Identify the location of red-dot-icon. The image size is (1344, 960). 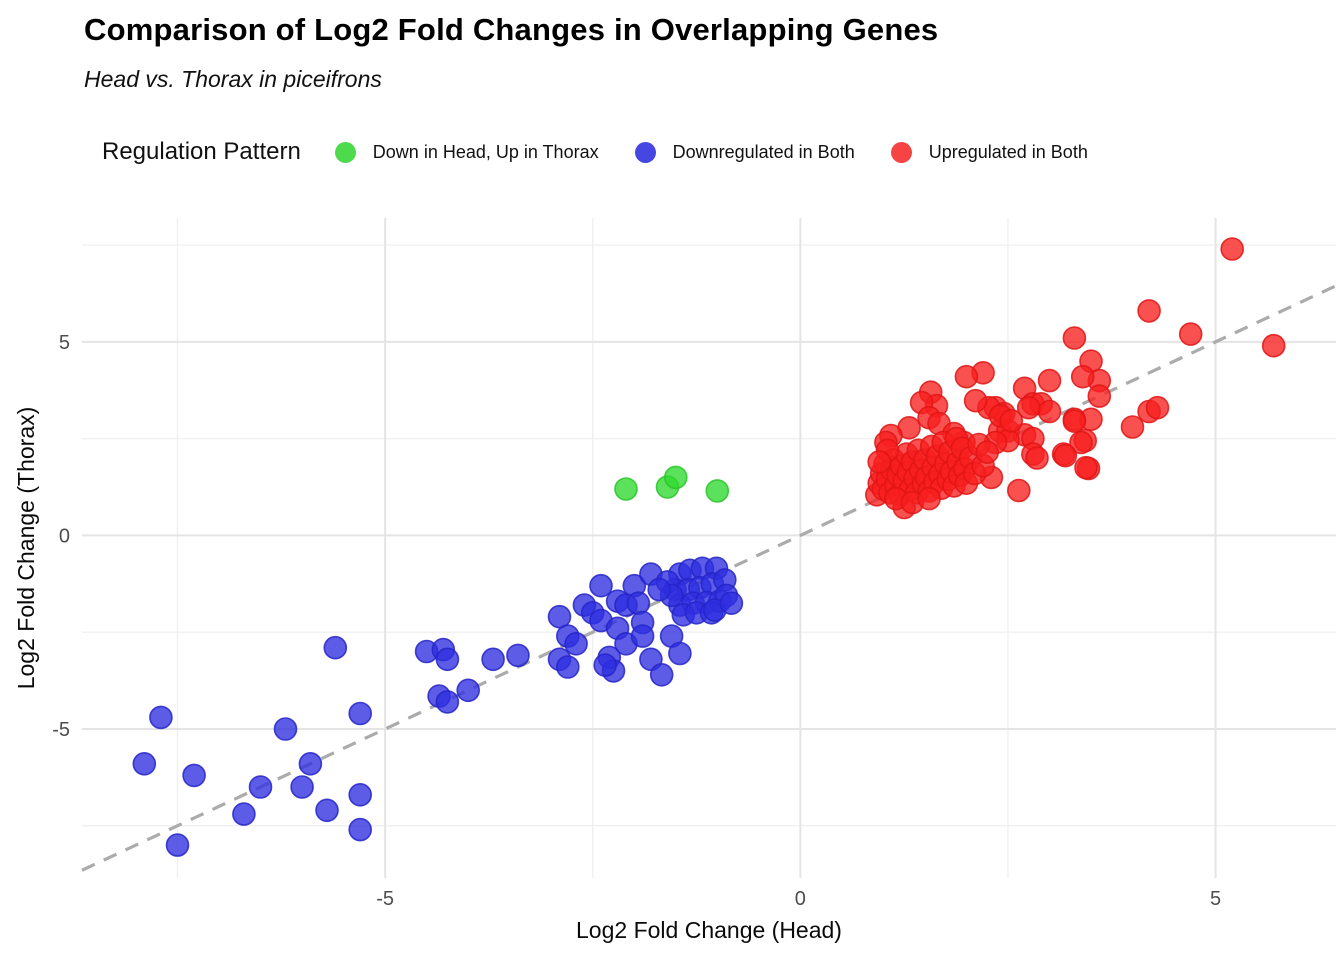
(901, 152).